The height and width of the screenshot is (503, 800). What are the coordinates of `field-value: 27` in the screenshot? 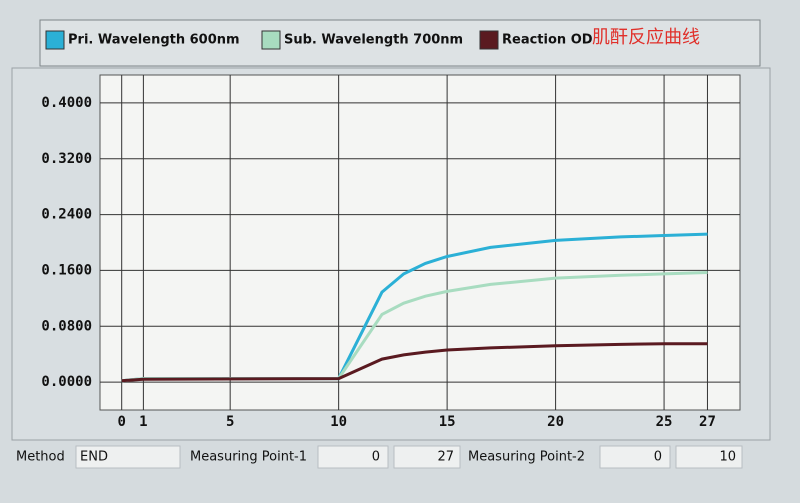 It's located at (445, 457).